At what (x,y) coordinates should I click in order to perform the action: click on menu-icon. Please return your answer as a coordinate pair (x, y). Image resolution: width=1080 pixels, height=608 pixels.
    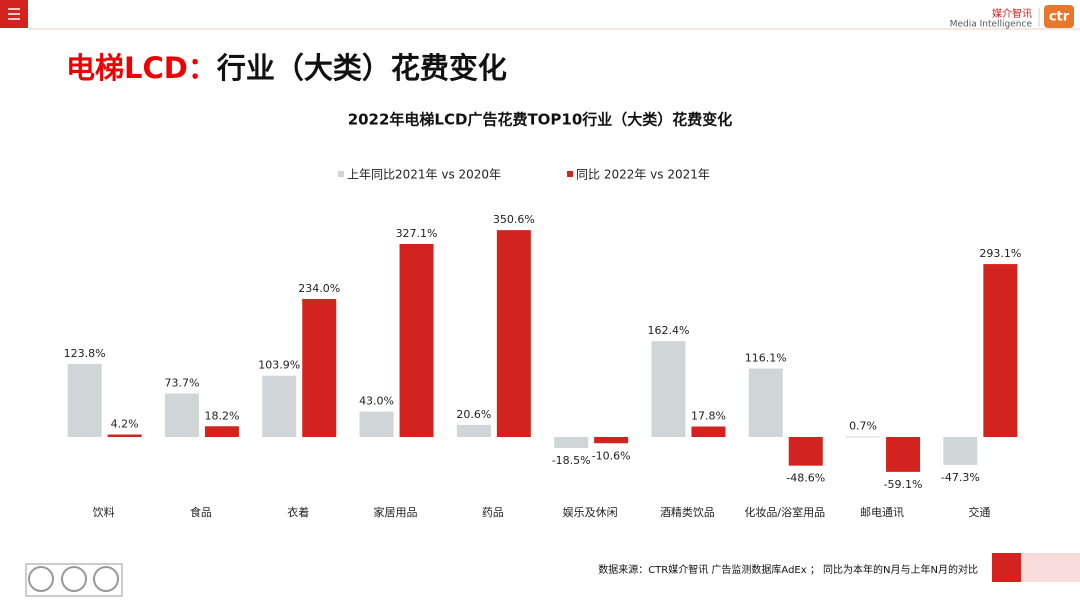
    Looking at the image, I should click on (14, 14).